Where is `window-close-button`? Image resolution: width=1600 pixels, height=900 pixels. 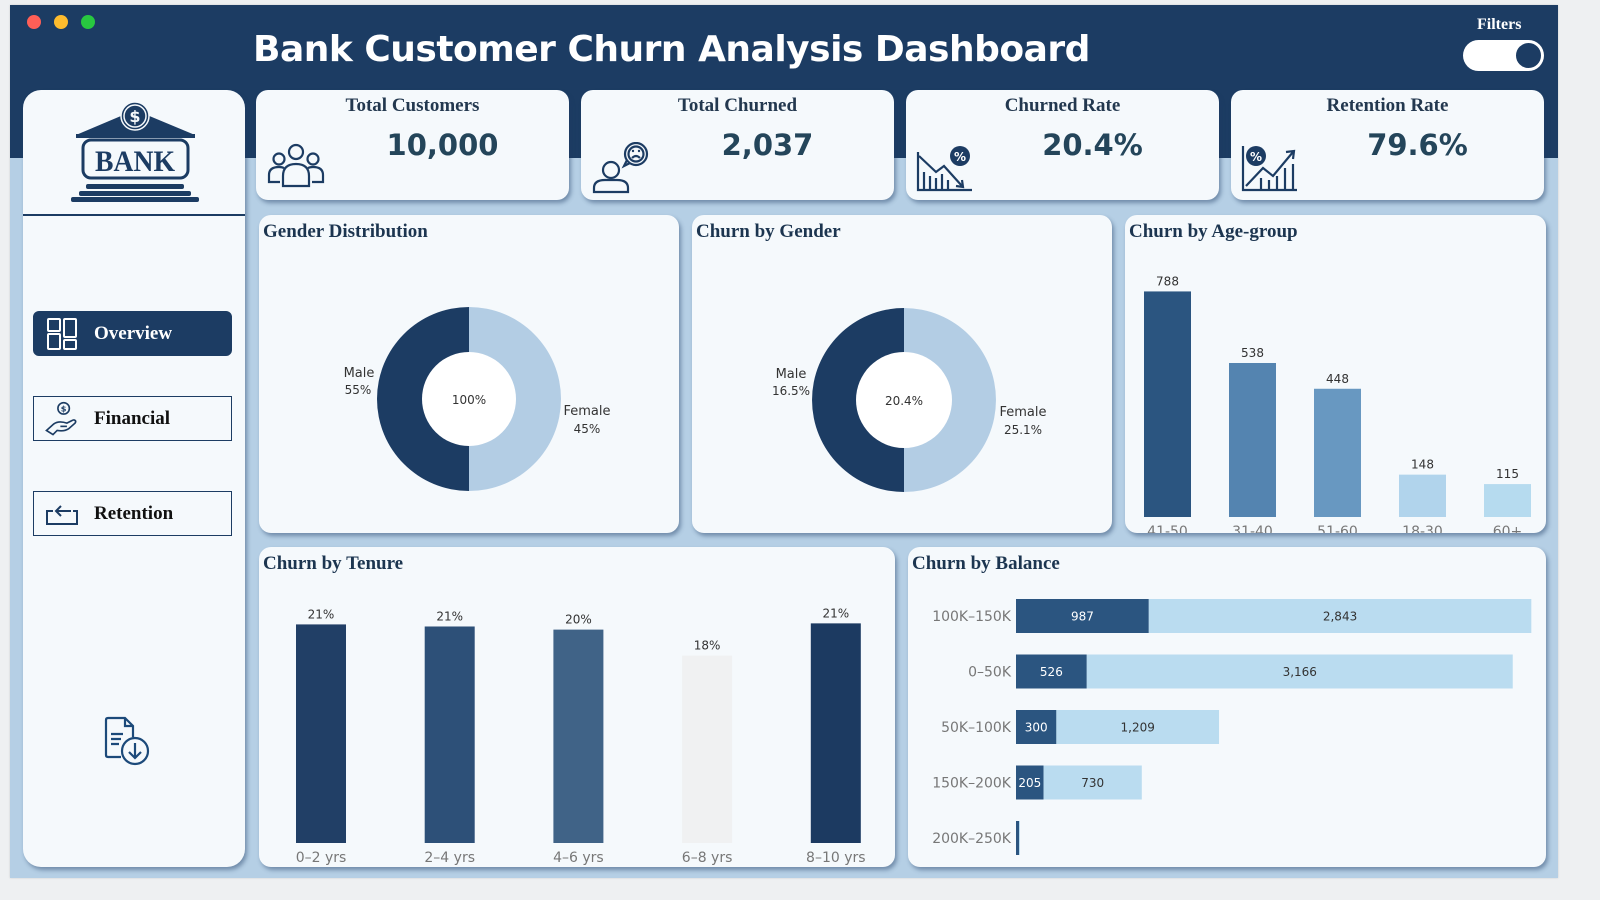 window-close-button is located at coordinates (34, 22).